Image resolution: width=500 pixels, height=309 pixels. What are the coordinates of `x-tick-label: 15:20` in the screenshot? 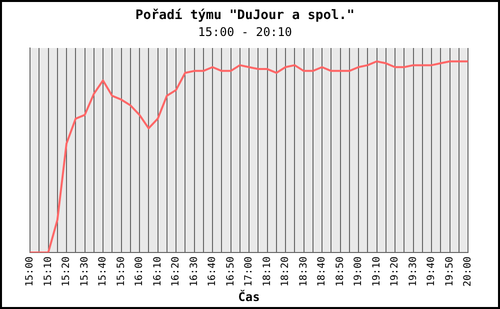 It's located at (66, 271).